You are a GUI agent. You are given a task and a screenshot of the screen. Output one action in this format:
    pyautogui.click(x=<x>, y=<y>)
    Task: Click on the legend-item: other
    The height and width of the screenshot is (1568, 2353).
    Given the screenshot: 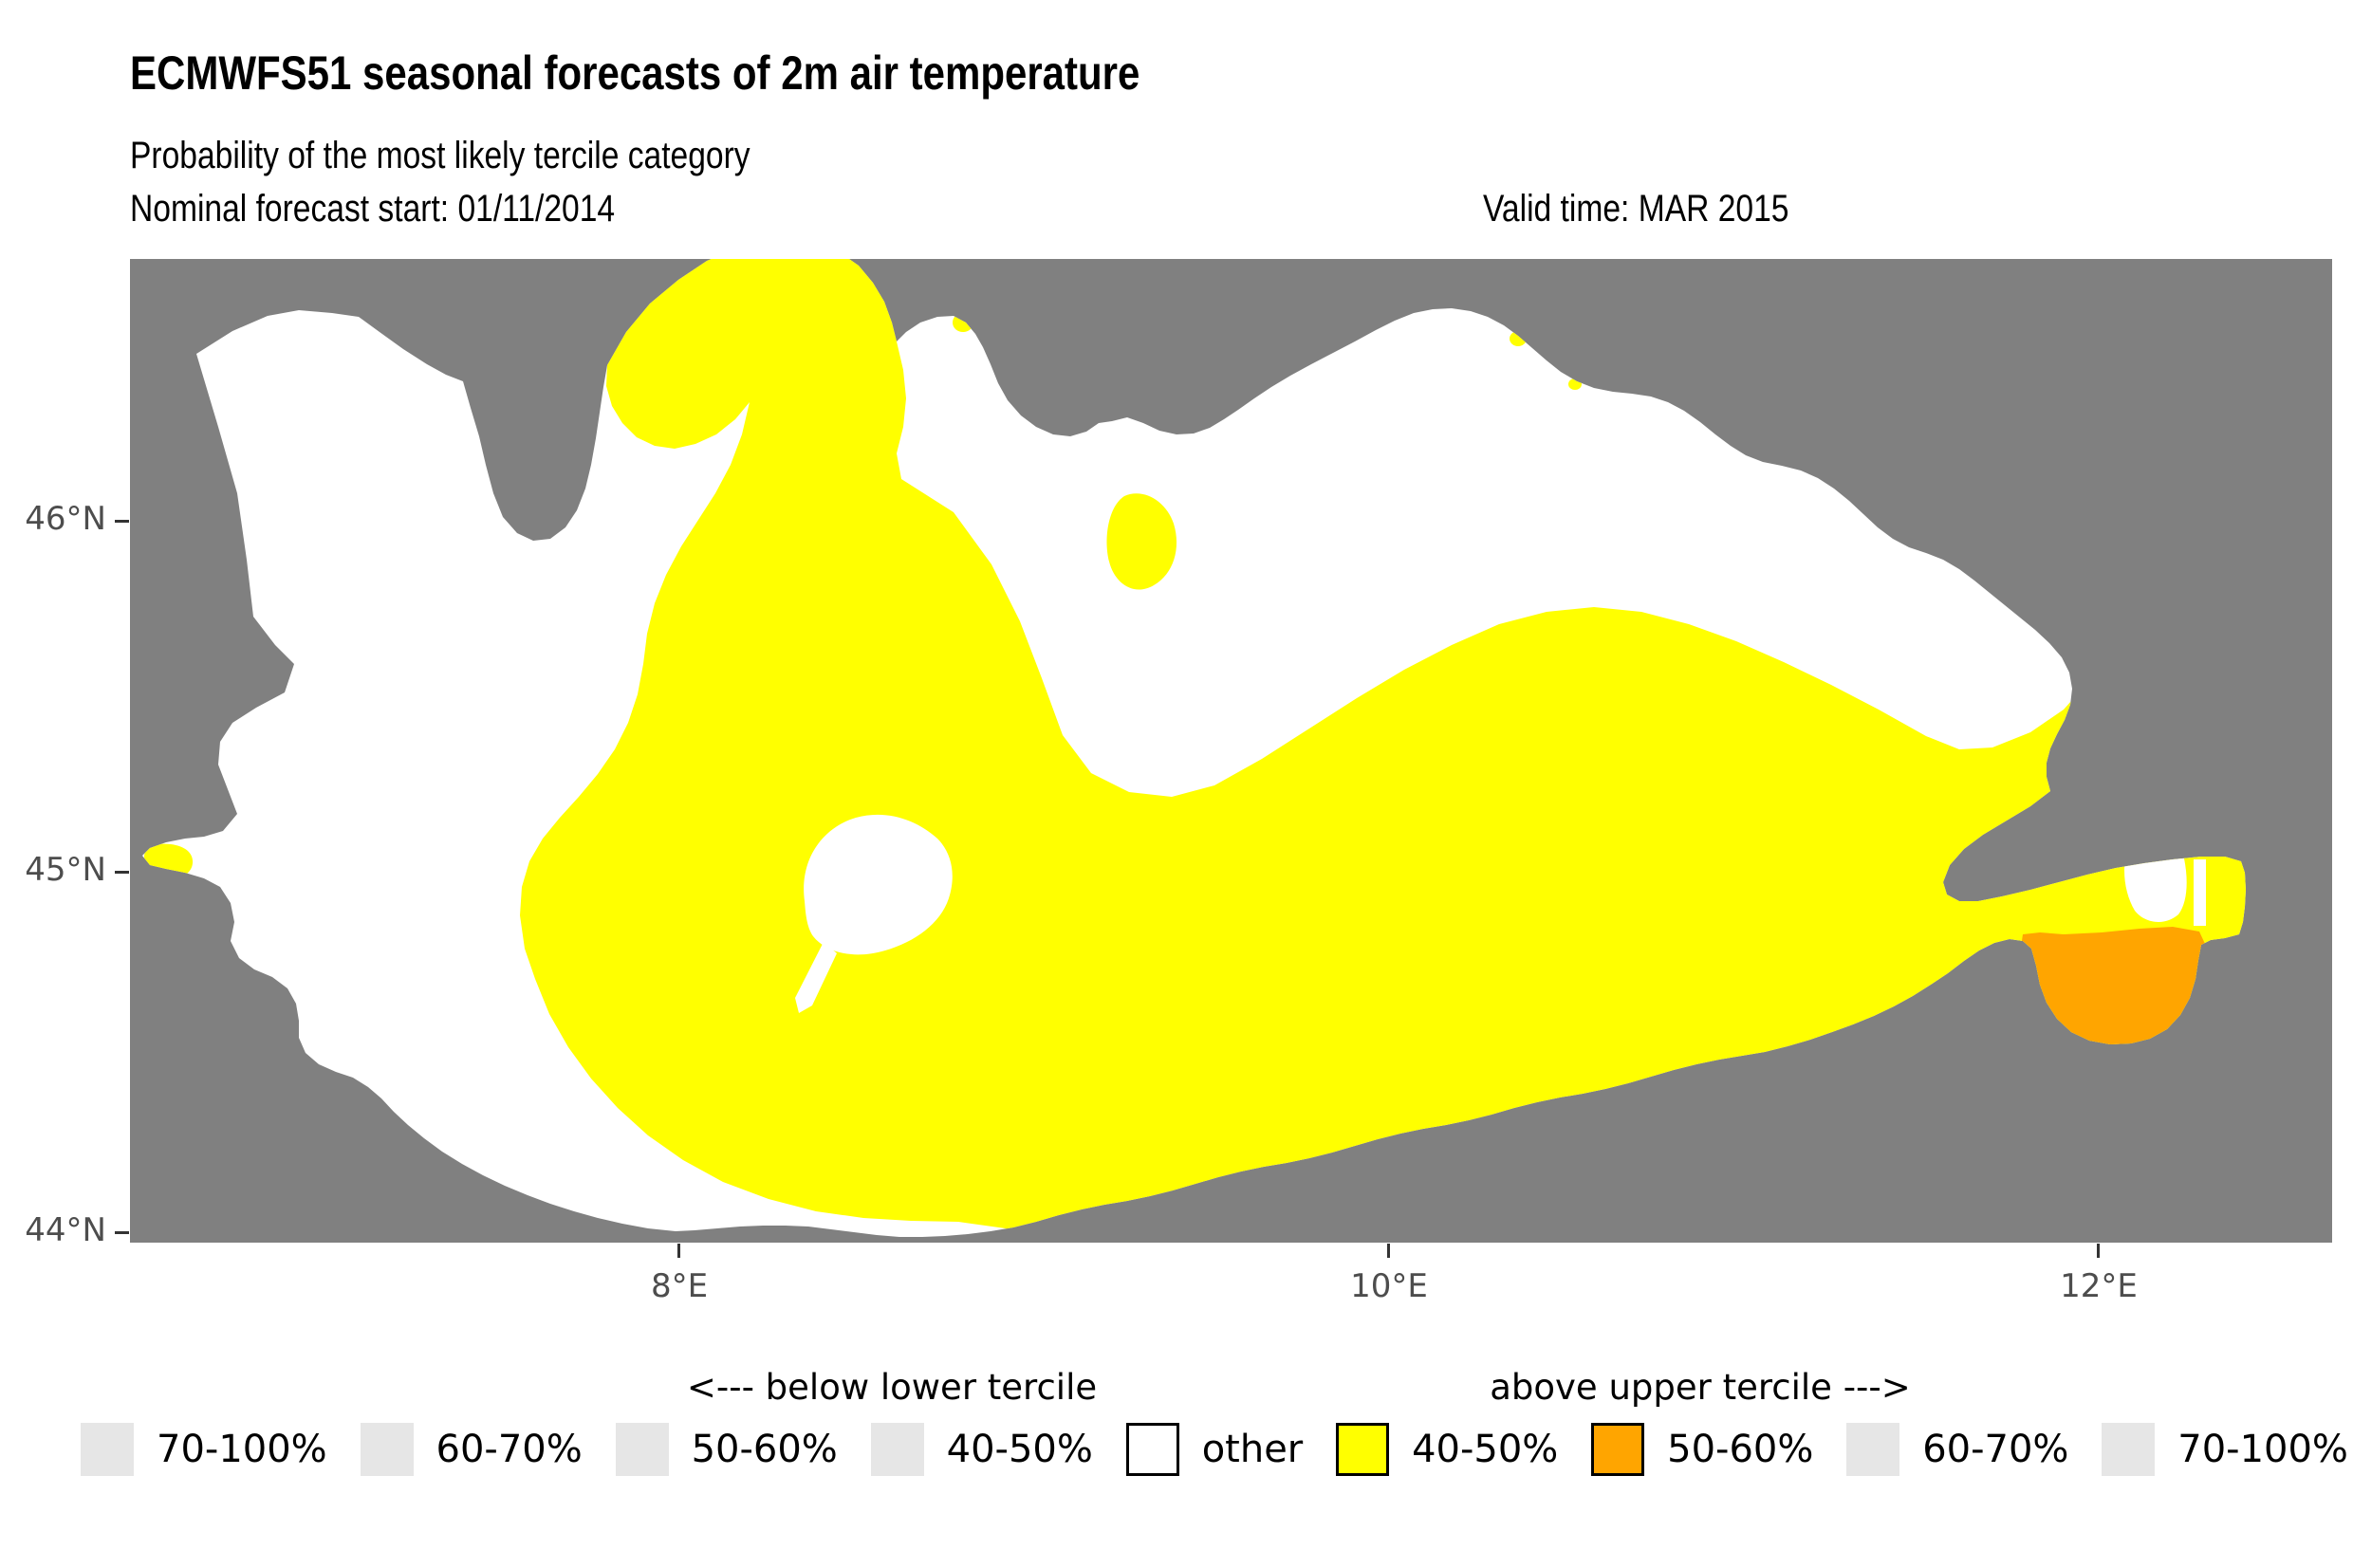 What is the action you would take?
    pyautogui.click(x=1214, y=1450)
    